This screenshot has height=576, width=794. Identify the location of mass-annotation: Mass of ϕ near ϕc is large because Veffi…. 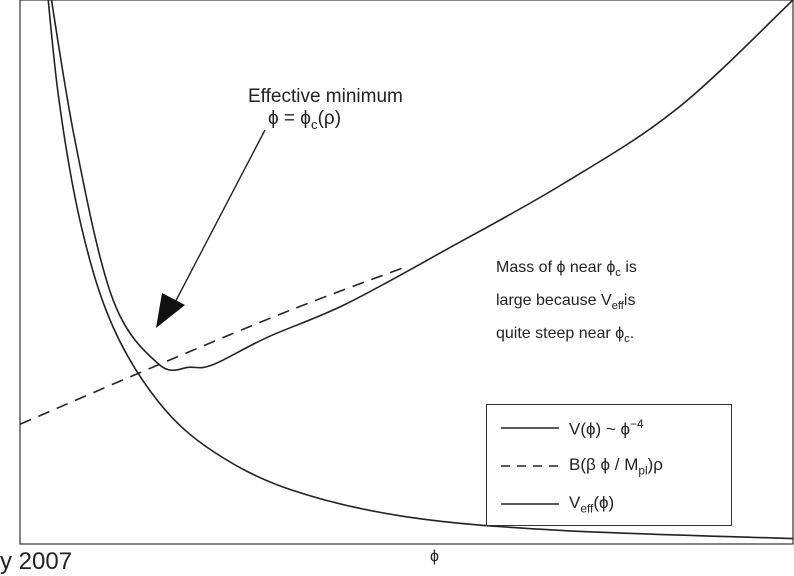
(566, 304).